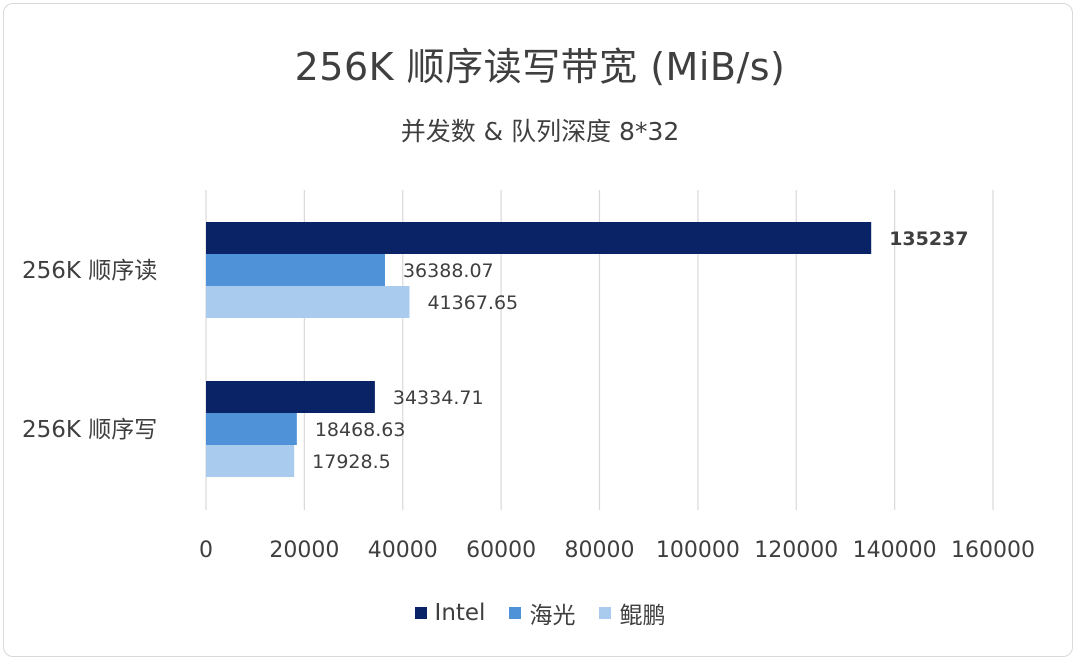 Image resolution: width=1080 pixels, height=663 pixels. Describe the element at coordinates (403, 550) in the screenshot. I see `x-tick-label: 40000` at that location.